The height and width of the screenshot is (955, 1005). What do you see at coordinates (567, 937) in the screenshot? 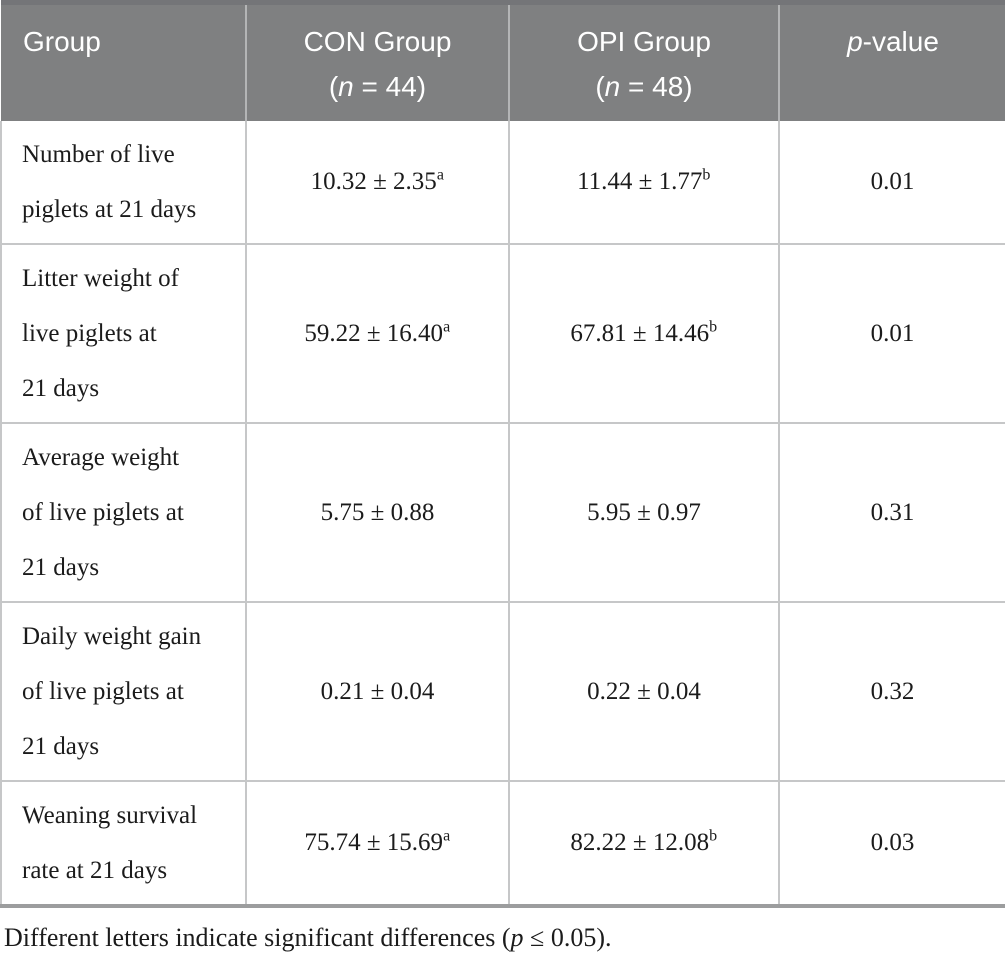
I see `footnote-text: ≤ 0.05).` at bounding box center [567, 937].